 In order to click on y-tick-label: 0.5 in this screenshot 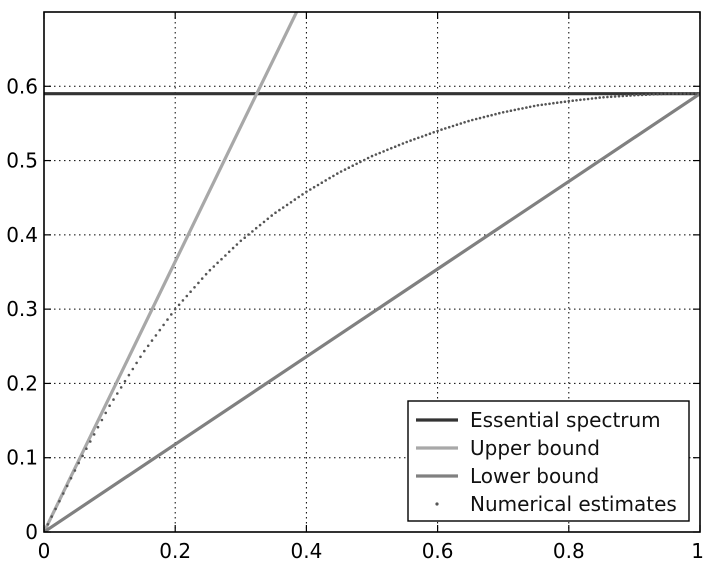, I will do `click(22, 161)`.